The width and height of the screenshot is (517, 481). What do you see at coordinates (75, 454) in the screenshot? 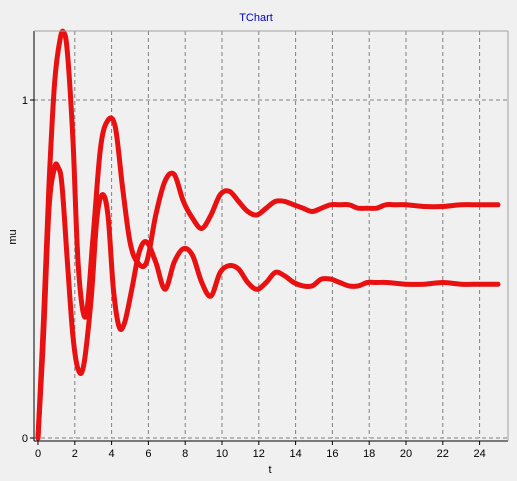
I see `x-tick-label: 2` at bounding box center [75, 454].